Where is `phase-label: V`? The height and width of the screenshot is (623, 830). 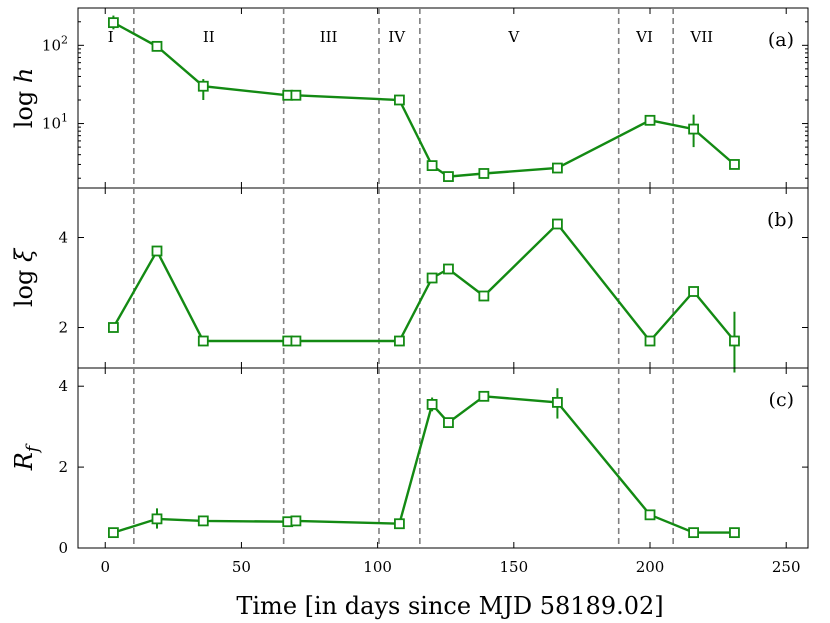
phase-label: V is located at coordinates (513, 37).